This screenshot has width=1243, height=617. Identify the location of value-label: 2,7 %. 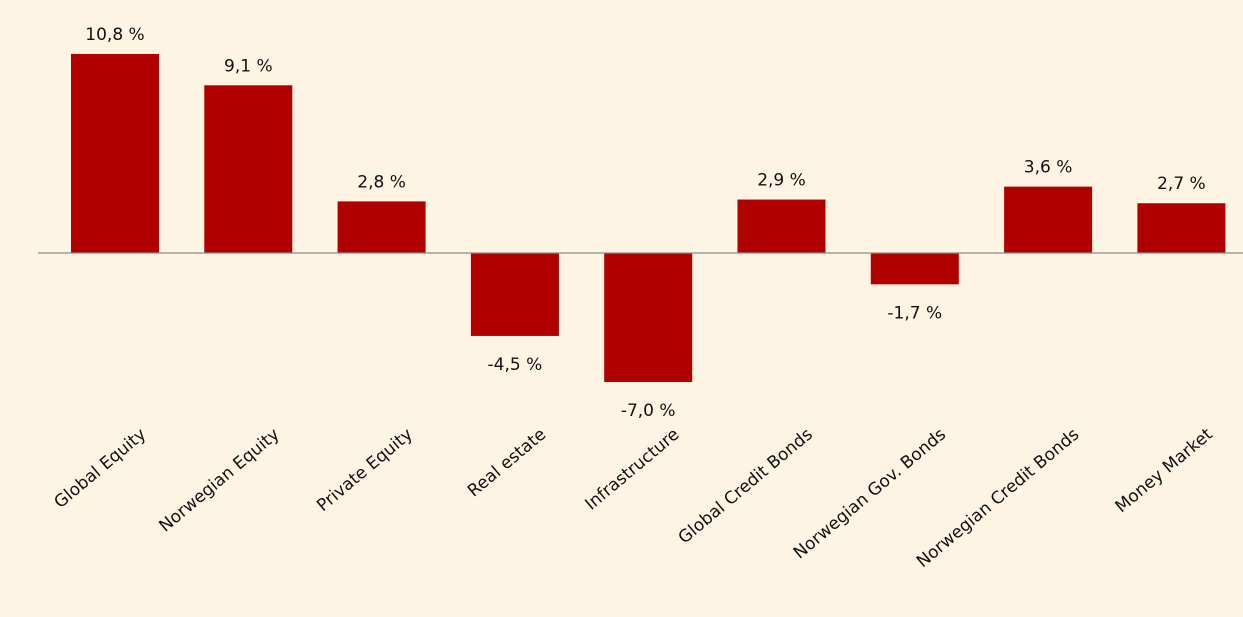
(1181, 184).